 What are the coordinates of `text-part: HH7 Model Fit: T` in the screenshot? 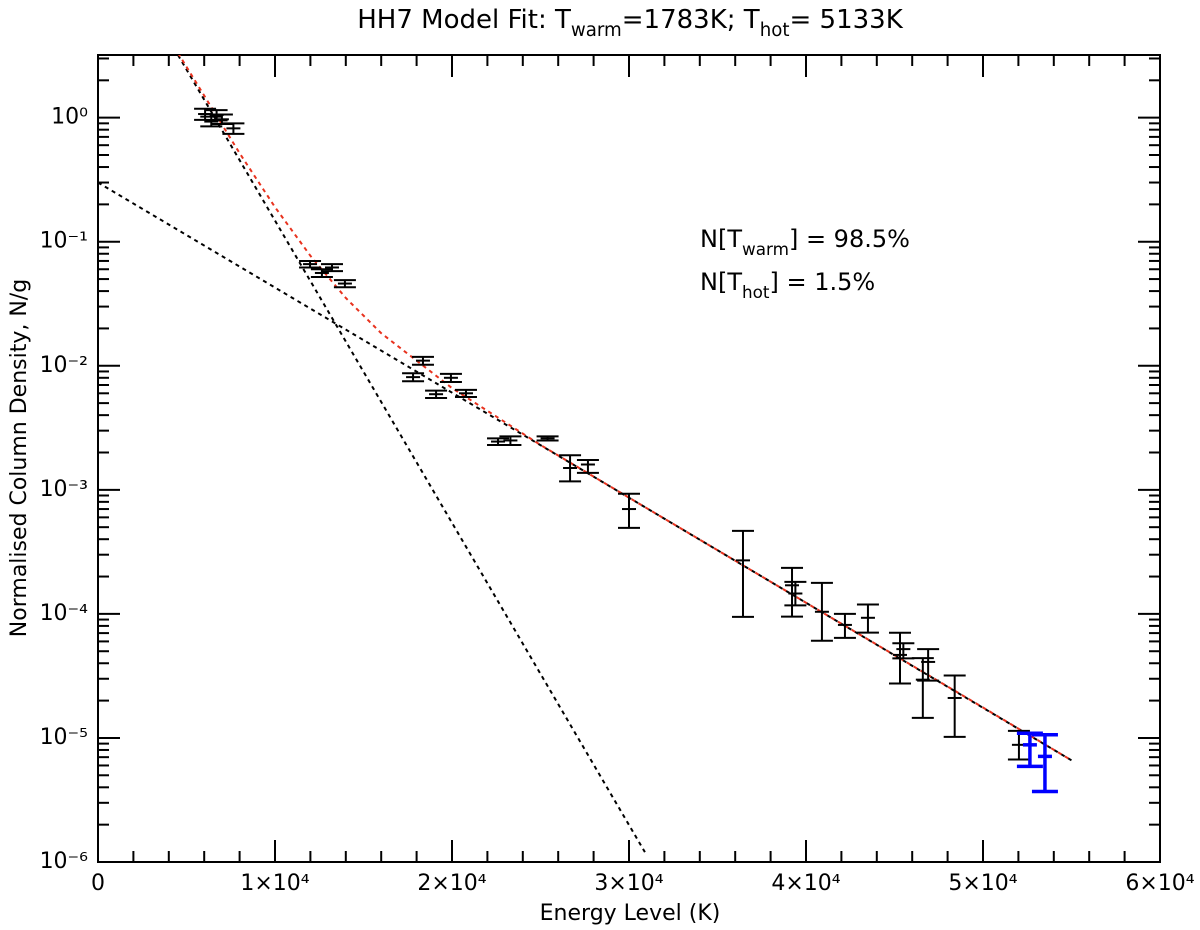 It's located at (464, 20).